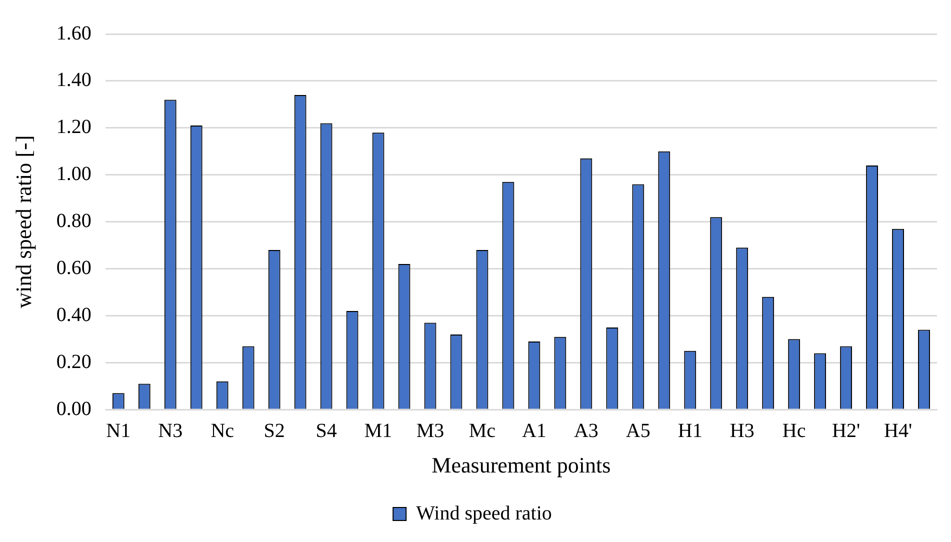 This screenshot has width=951, height=542. Describe the element at coordinates (482, 431) in the screenshot. I see `x-tick-label: Mc` at that location.